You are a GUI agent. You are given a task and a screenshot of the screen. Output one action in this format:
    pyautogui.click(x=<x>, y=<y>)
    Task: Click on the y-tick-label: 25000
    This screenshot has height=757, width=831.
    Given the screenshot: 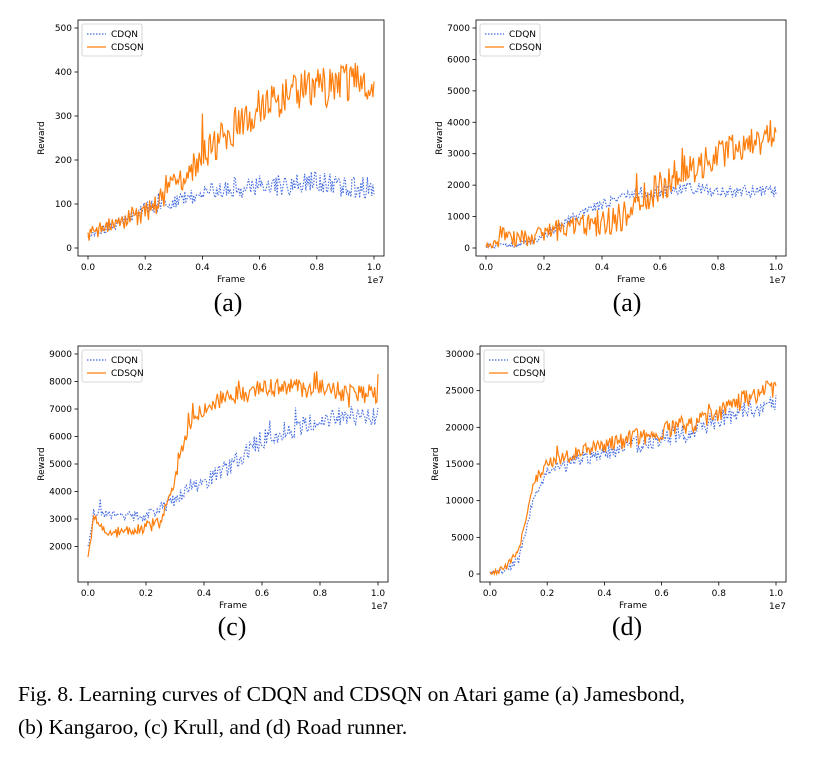 What is the action you would take?
    pyautogui.click(x=459, y=392)
    